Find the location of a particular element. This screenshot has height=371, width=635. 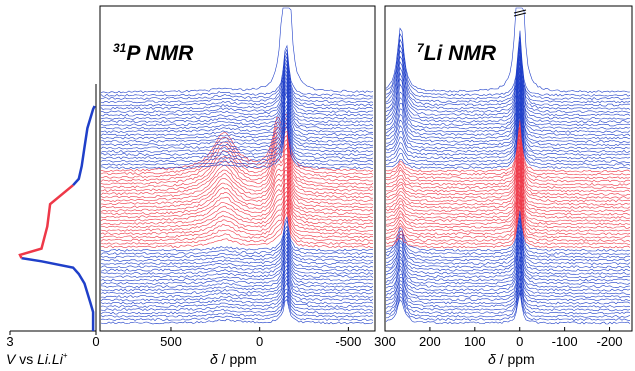

ppm-tick-label: 100 is located at coordinates (475, 341).